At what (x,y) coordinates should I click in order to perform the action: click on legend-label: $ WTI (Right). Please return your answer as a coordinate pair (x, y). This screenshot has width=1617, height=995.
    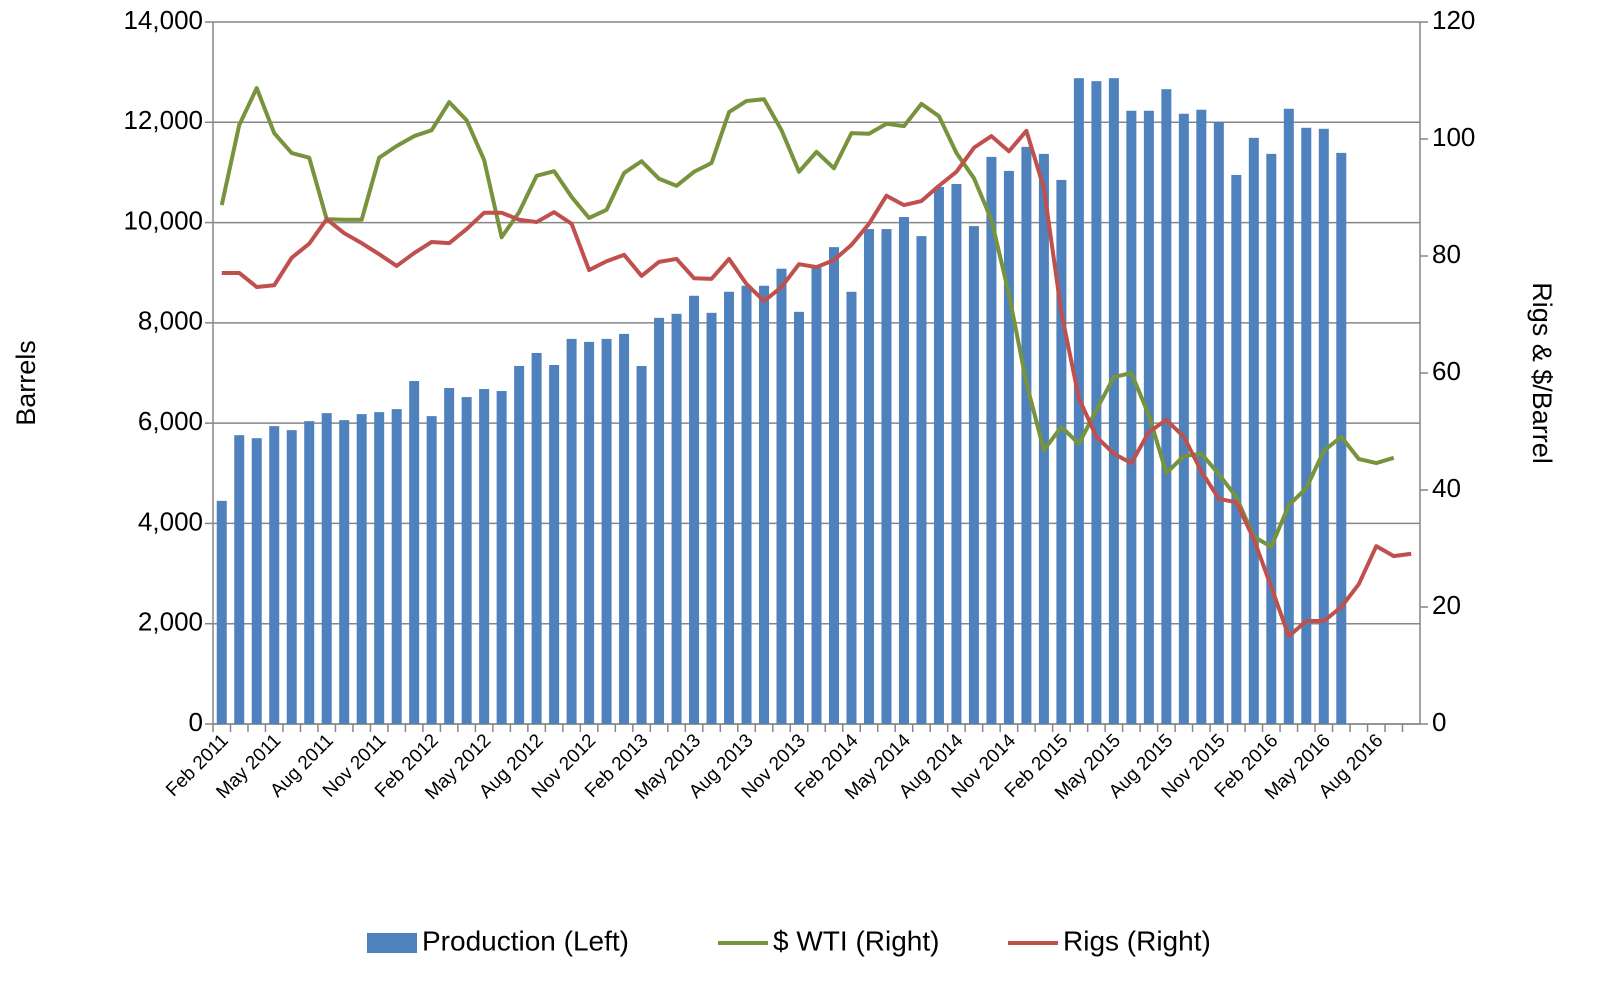
    Looking at the image, I should click on (856, 940).